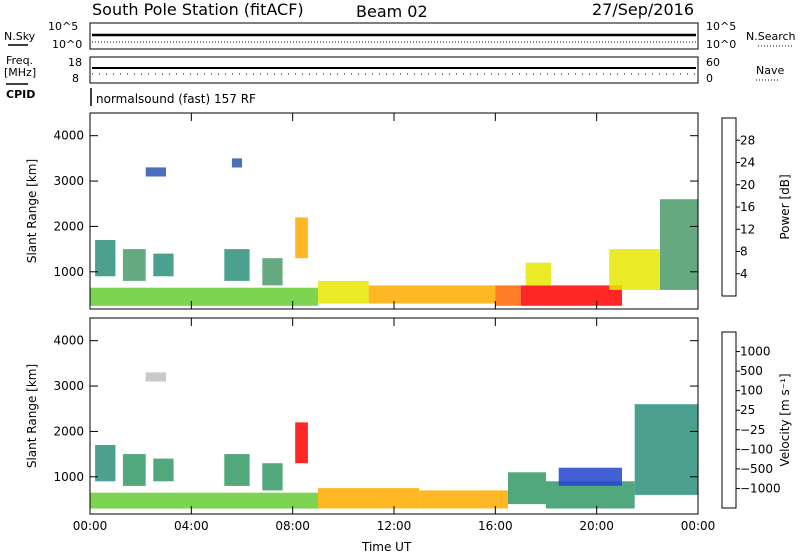 The width and height of the screenshot is (800, 554). I want to click on power-ytick-label-3000: 3000, so click(68, 181).